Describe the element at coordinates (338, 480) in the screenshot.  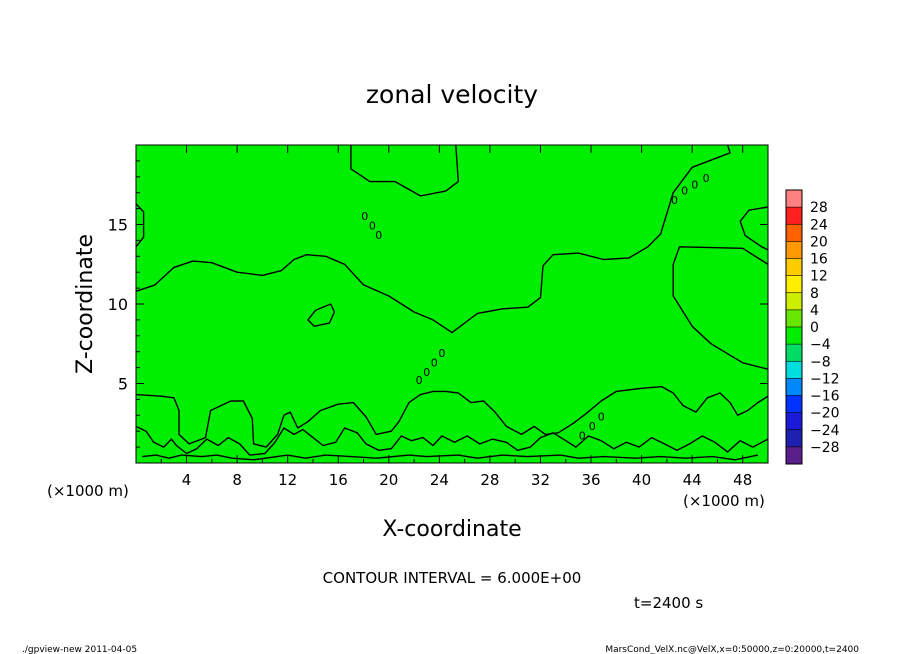
I see `x-tick-label: 16` at that location.